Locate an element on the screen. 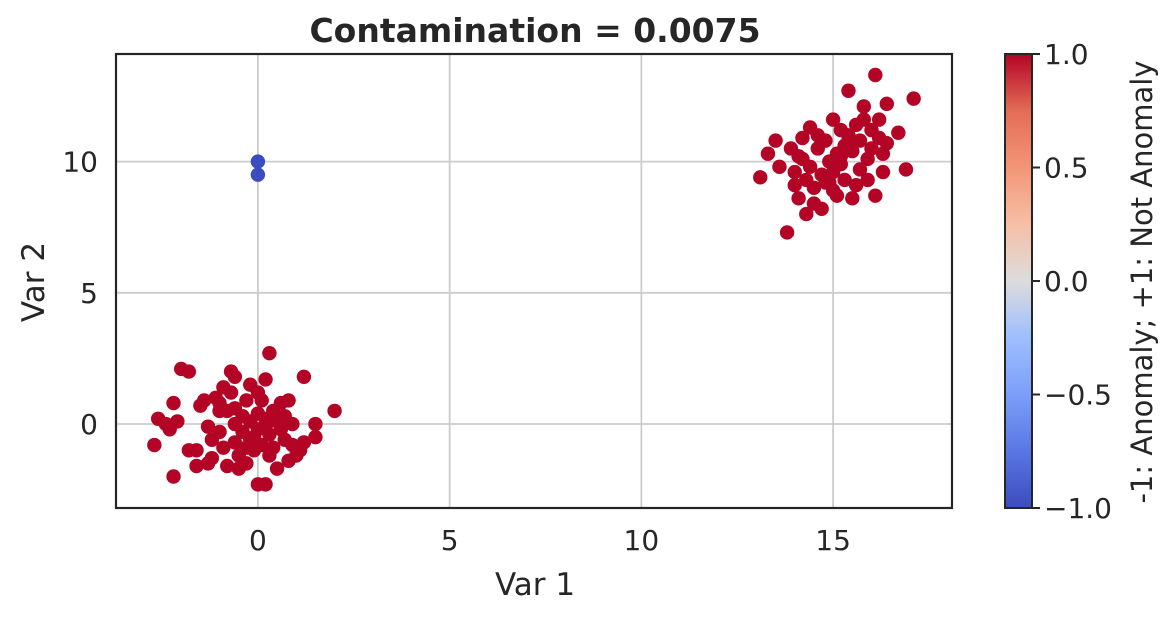 The width and height of the screenshot is (1174, 617). y-axis-ticks: 0 5 10 is located at coordinates (80, 293).